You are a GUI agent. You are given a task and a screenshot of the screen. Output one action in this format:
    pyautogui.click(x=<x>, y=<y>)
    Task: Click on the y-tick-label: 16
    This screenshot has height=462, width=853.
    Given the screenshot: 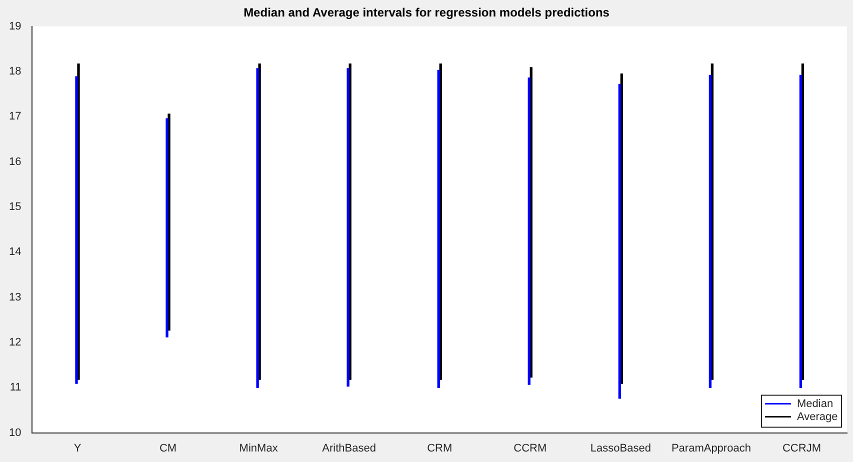 What is the action you would take?
    pyautogui.click(x=15, y=162)
    